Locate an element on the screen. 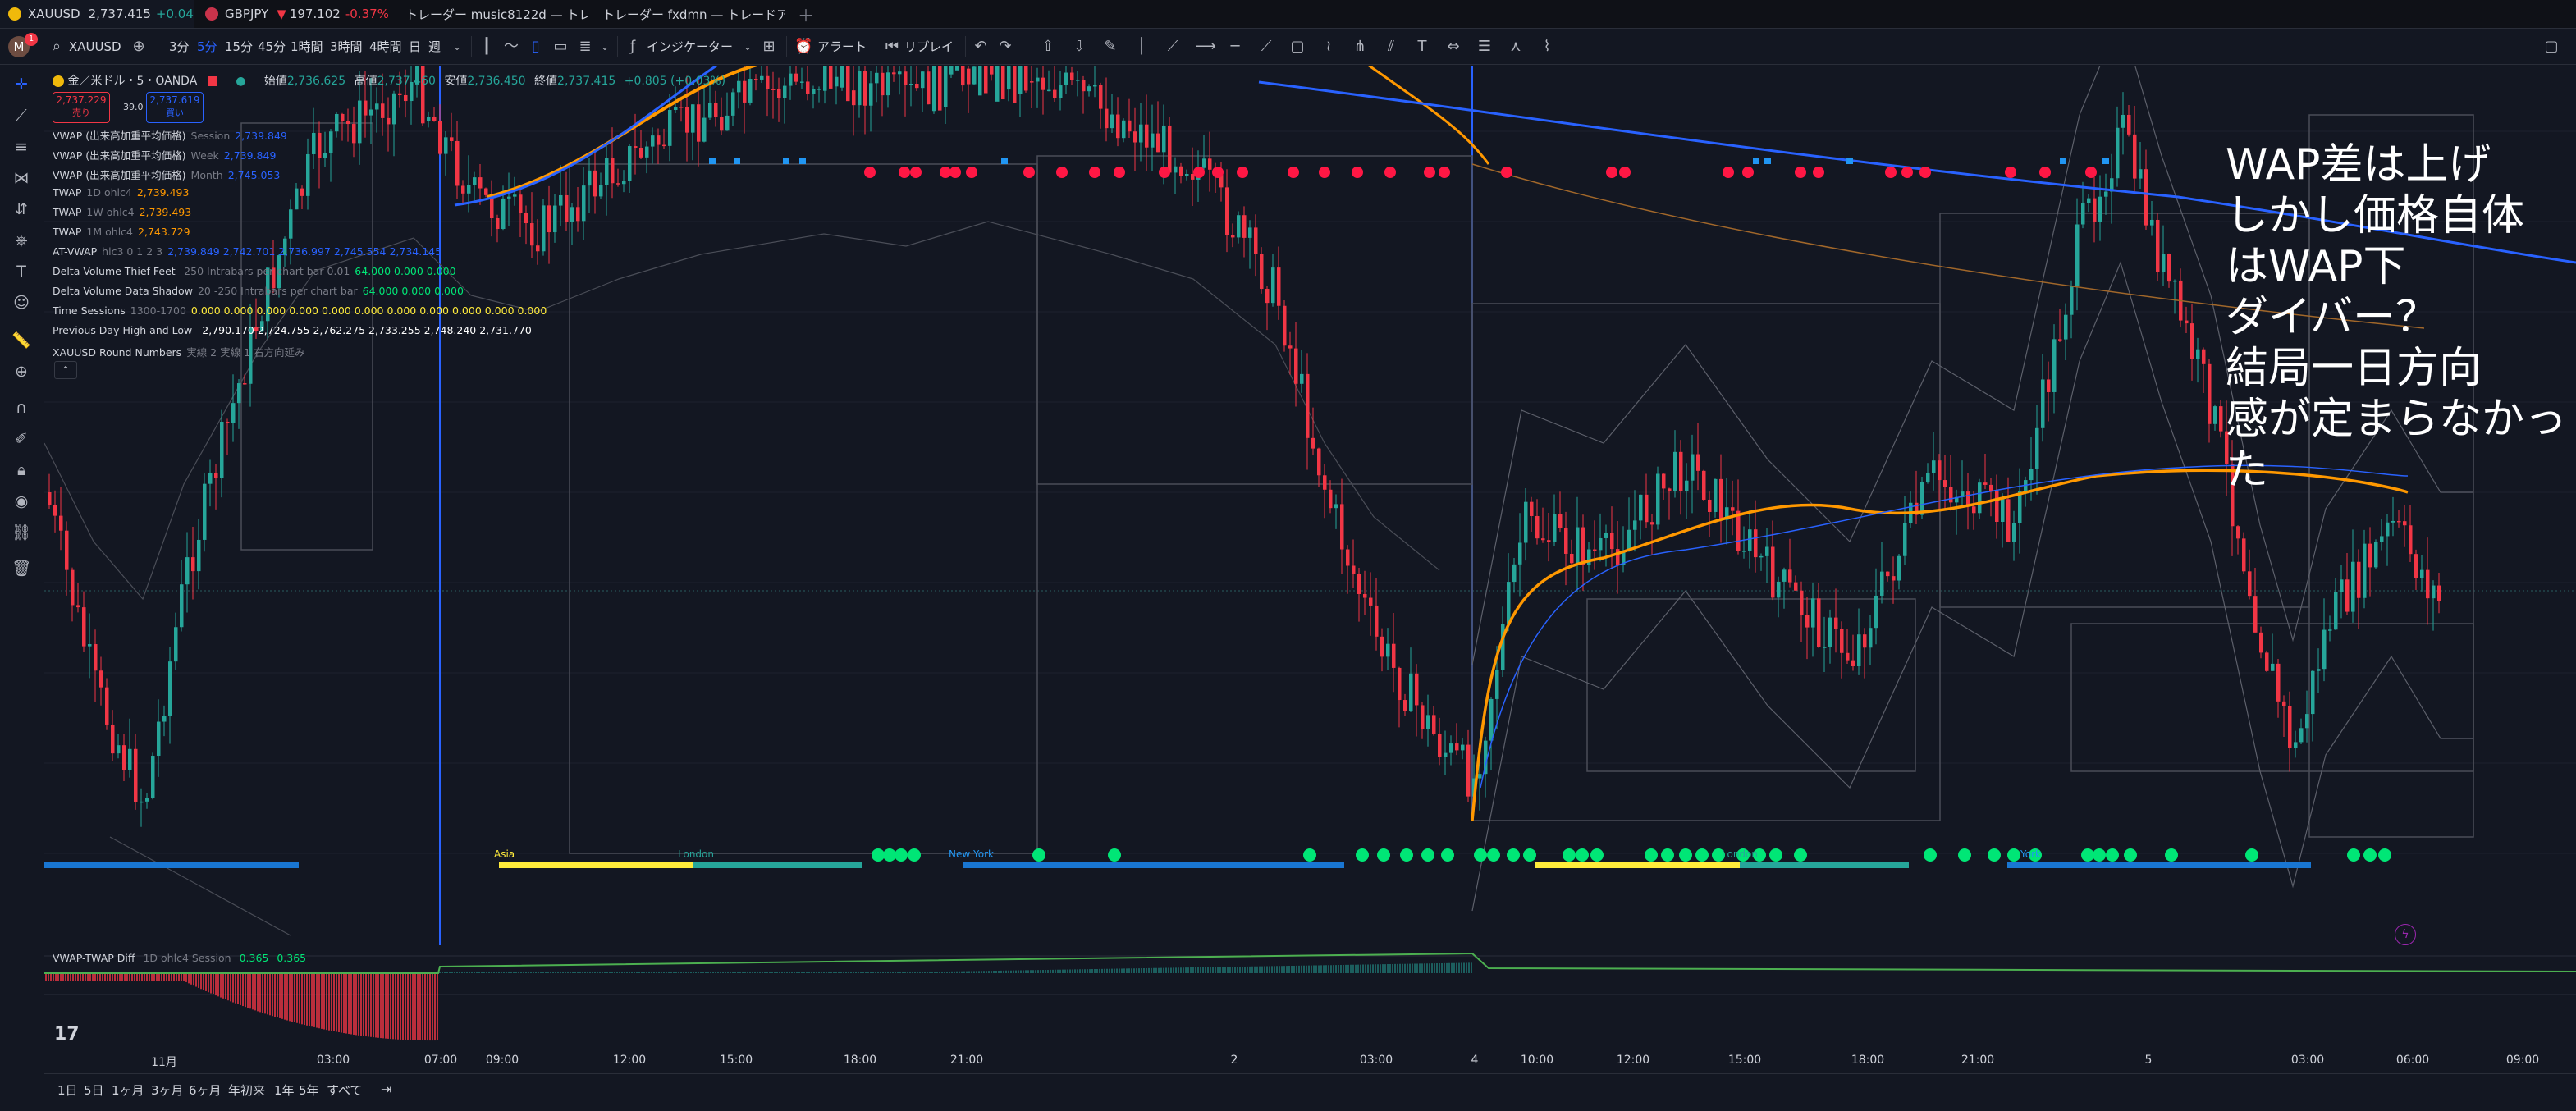 The width and height of the screenshot is (2576, 1111). goto-date-icon: ⇥ is located at coordinates (386, 1089).